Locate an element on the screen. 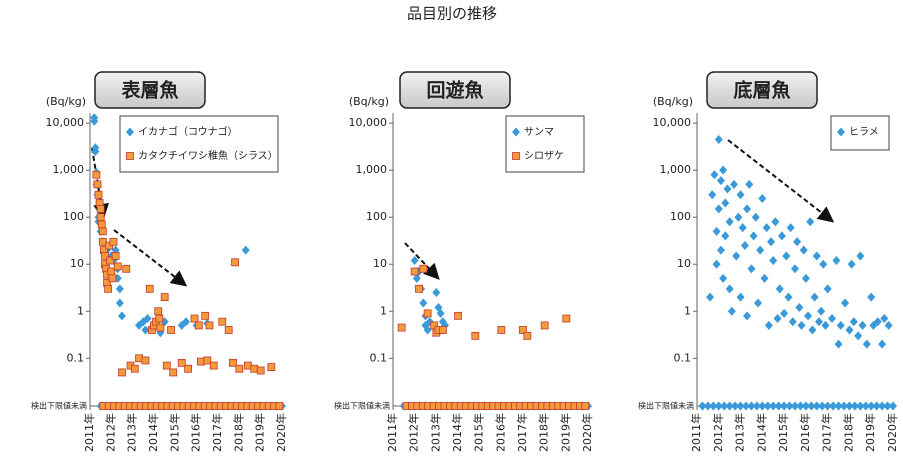 The image size is (903, 460). page-title: 品目別の推移 is located at coordinates (452, 14).